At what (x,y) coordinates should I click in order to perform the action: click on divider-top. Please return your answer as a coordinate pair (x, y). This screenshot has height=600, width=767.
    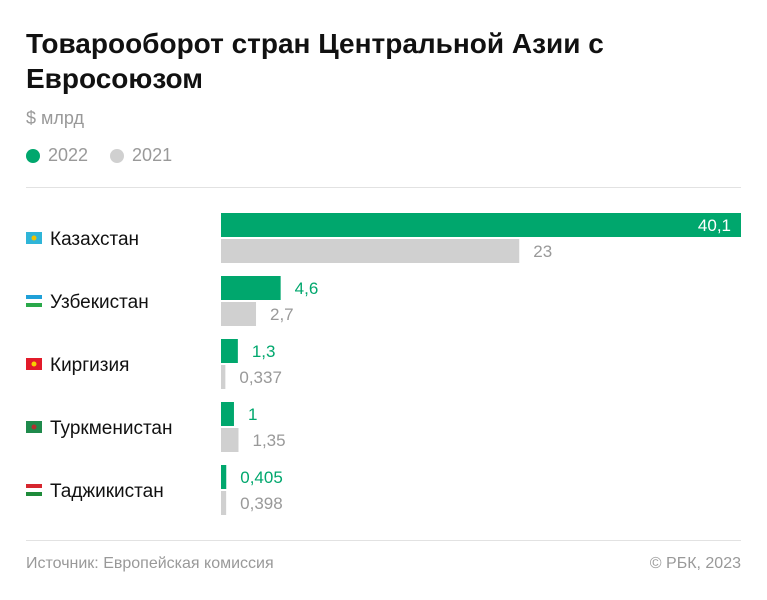
    Looking at the image, I should click on (383, 187).